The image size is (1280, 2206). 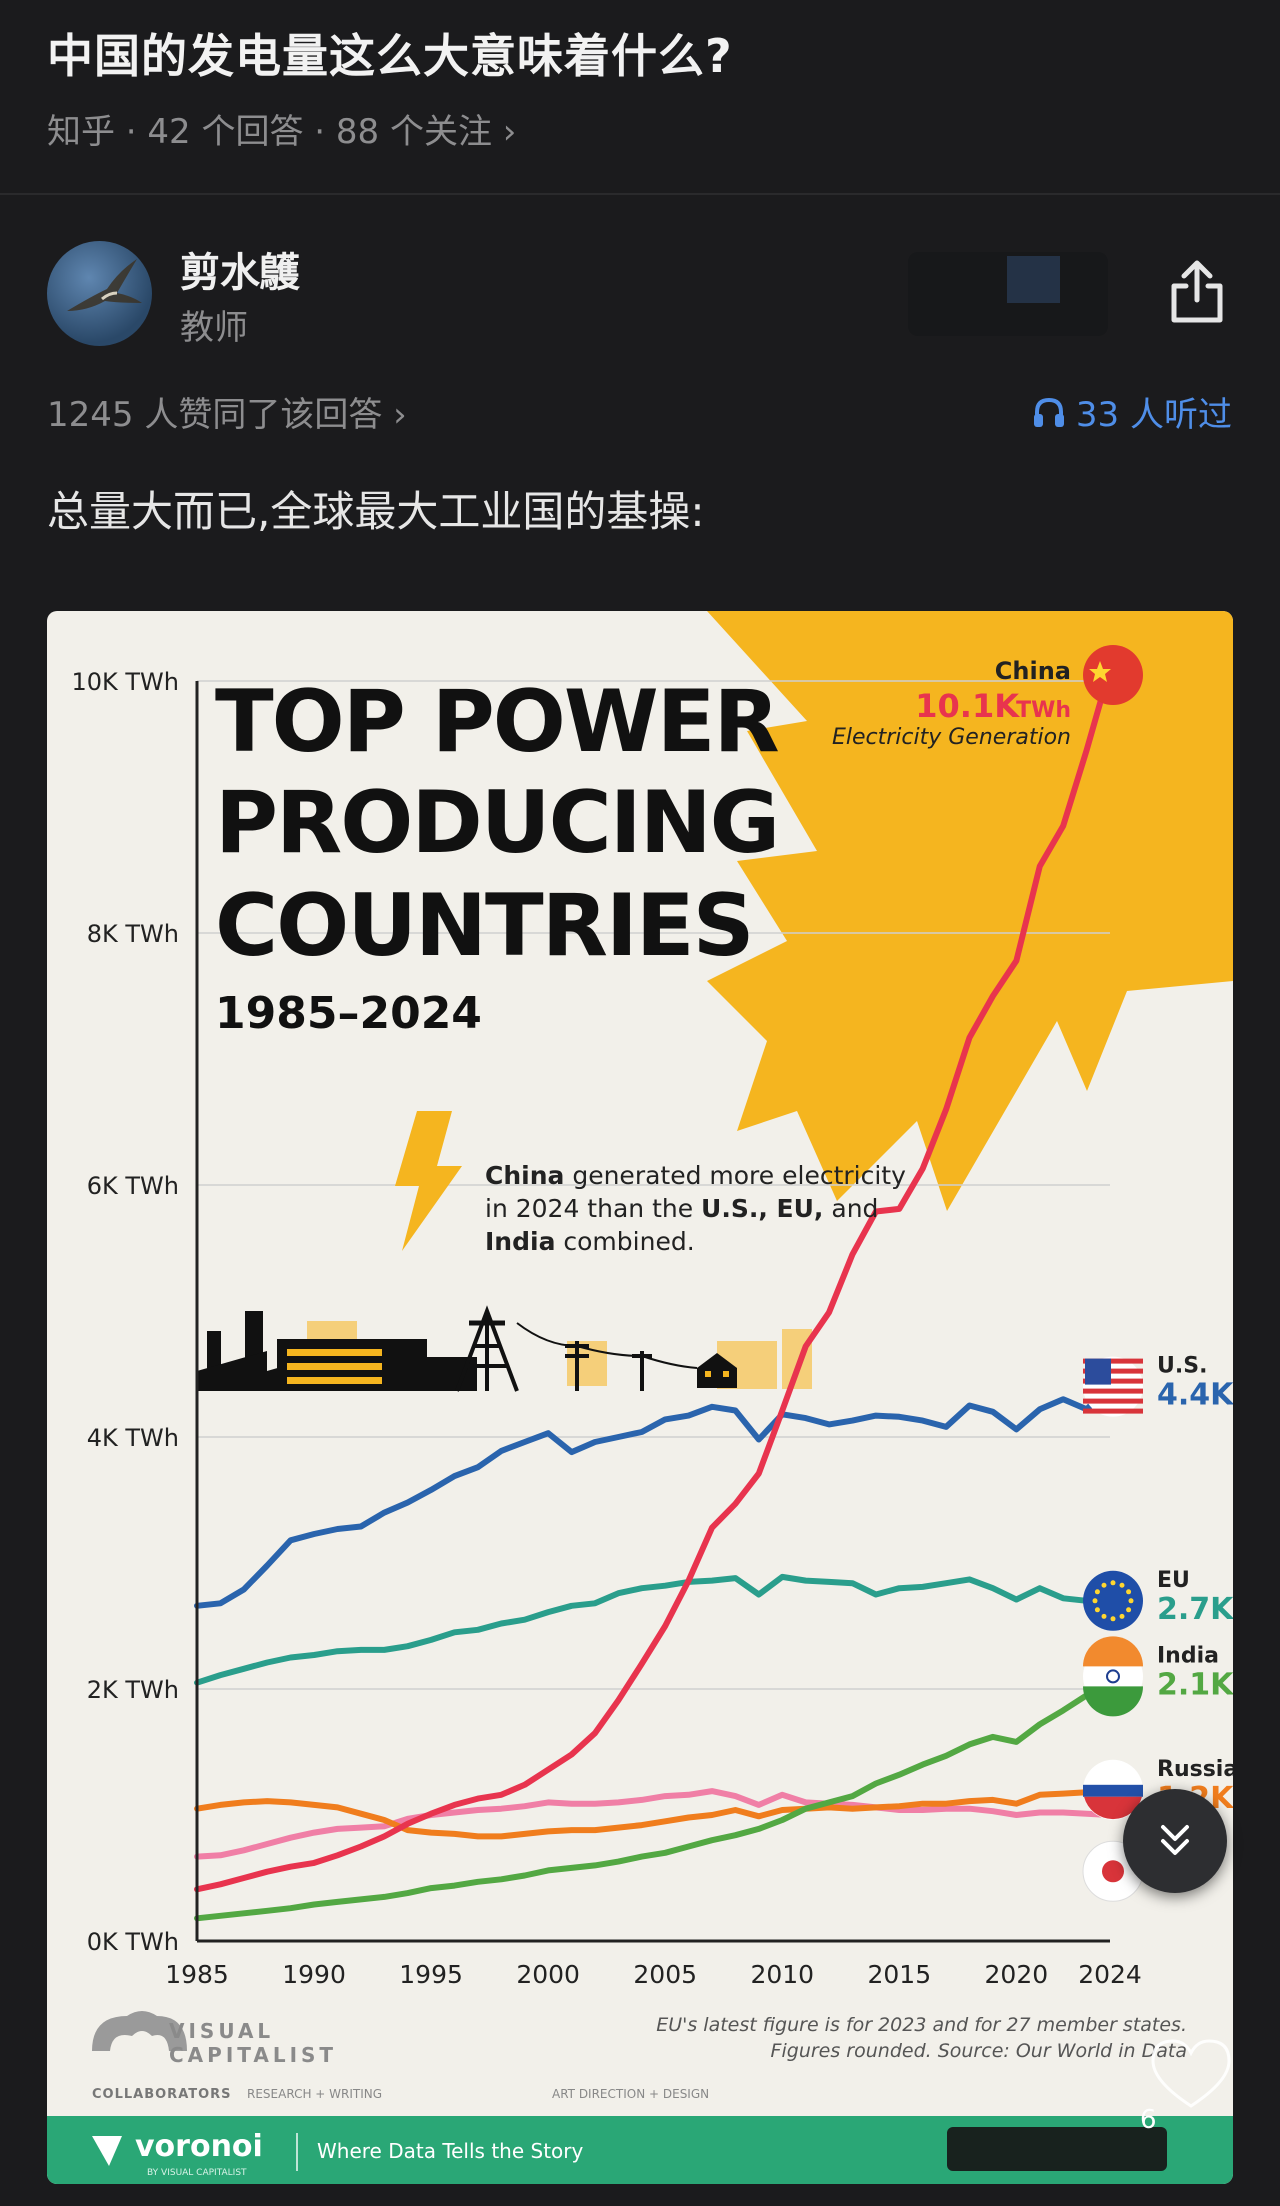 I want to click on chart-title-line-2: PRODUCING, so click(x=496, y=823).